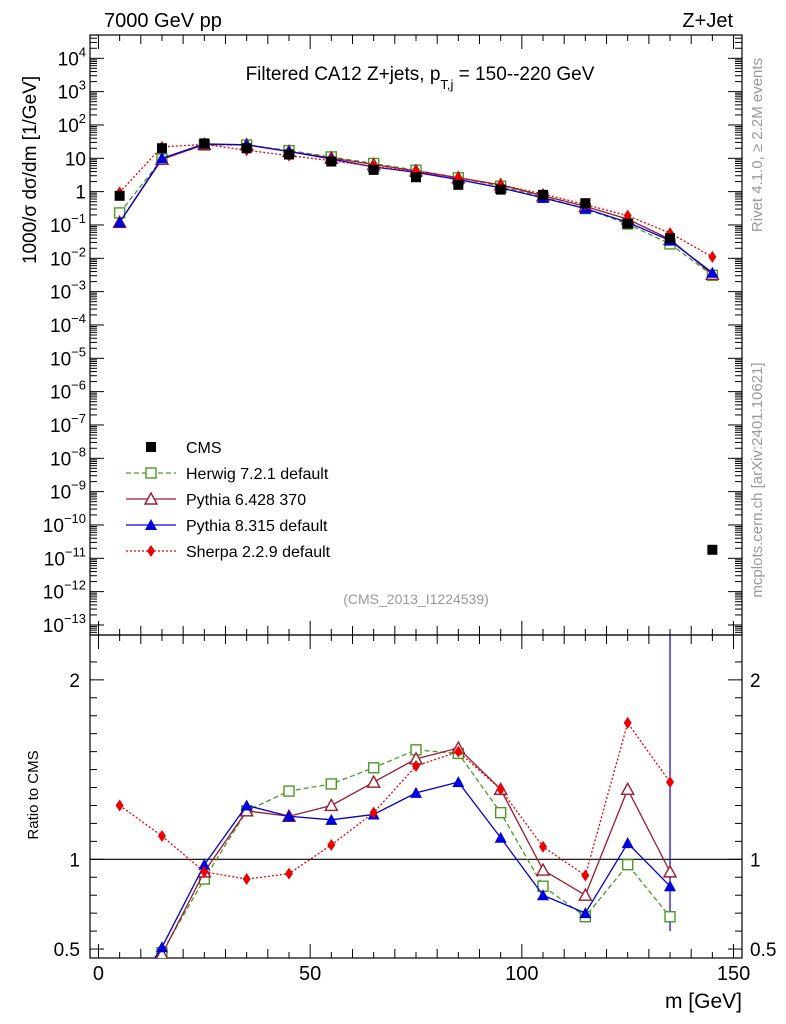 Image resolution: width=786 pixels, height=1024 pixels. What do you see at coordinates (68, 491) in the screenshot?
I see `y-tick-label: 10⁻⁹` at bounding box center [68, 491].